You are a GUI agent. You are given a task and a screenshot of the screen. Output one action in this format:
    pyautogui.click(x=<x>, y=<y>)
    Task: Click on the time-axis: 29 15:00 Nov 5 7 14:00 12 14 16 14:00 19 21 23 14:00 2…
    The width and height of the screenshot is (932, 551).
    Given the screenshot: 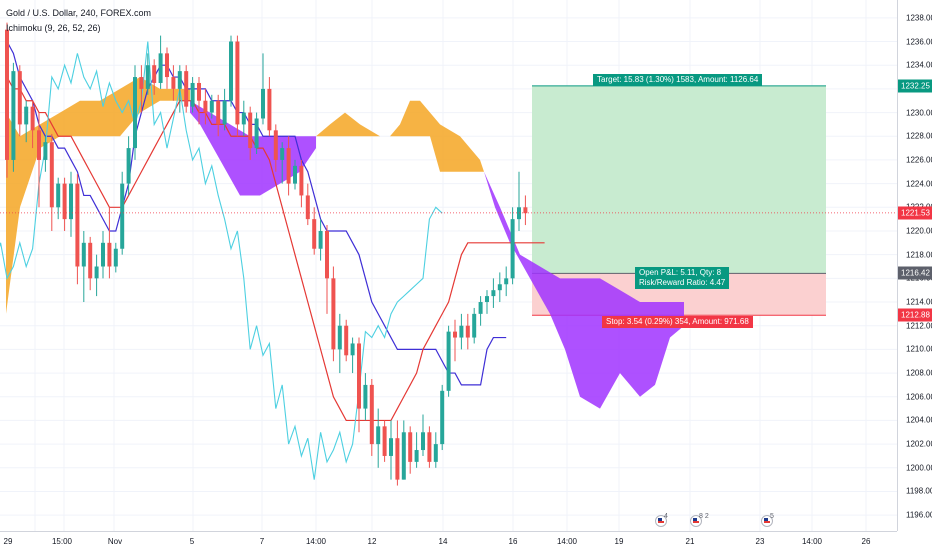 What is the action you would take?
    pyautogui.click(x=448, y=541)
    